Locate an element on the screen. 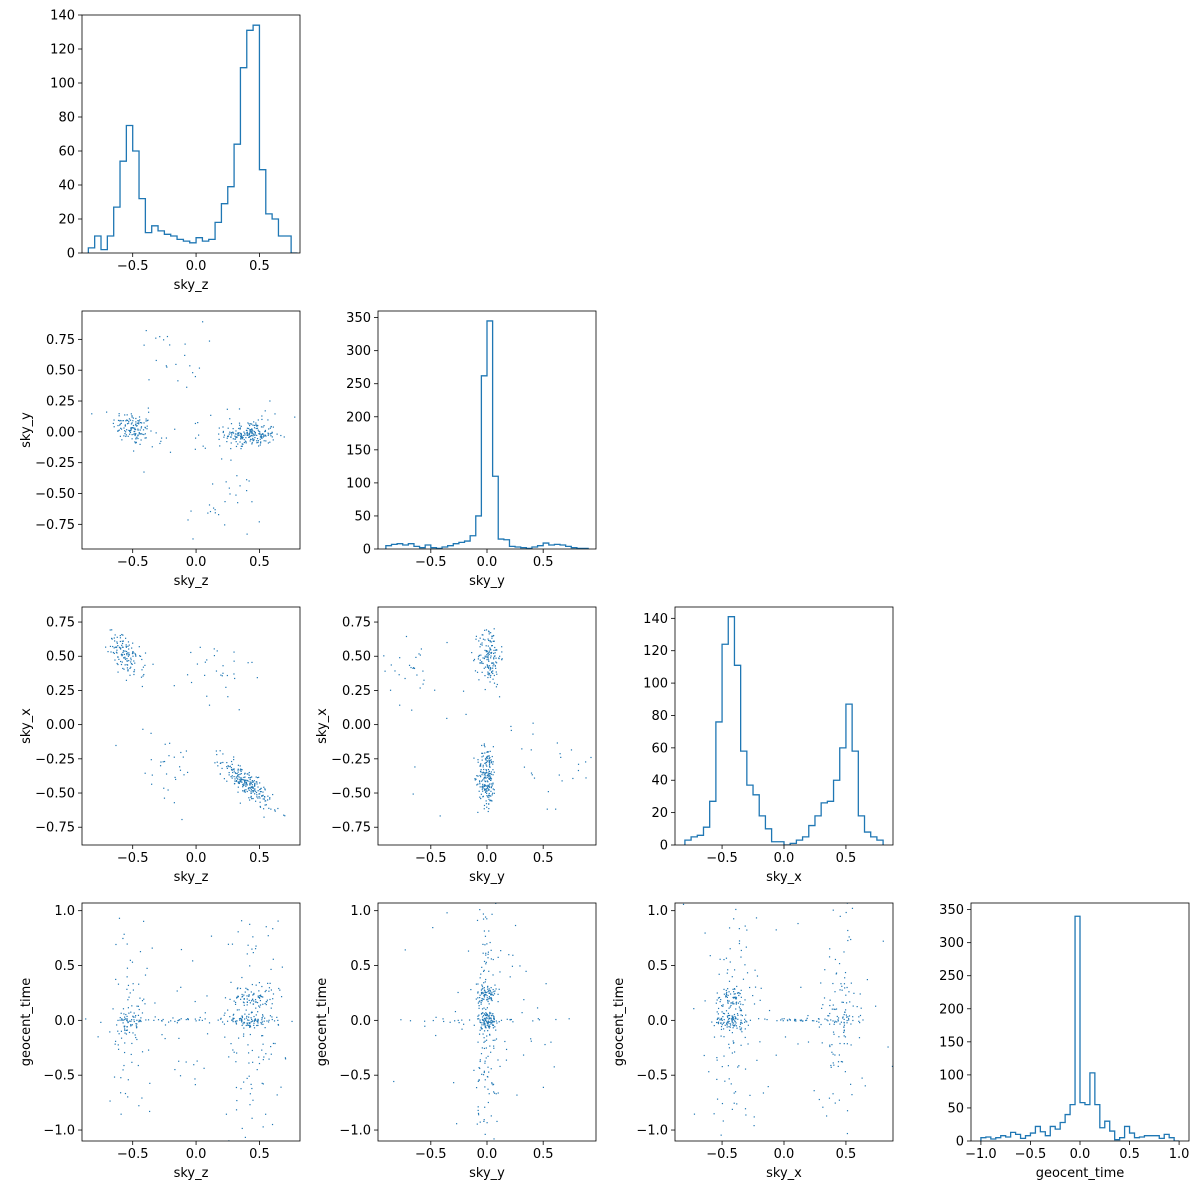 The width and height of the screenshot is (1200, 1194). y-tick-label: −0.5 is located at coordinates (59, 1076).